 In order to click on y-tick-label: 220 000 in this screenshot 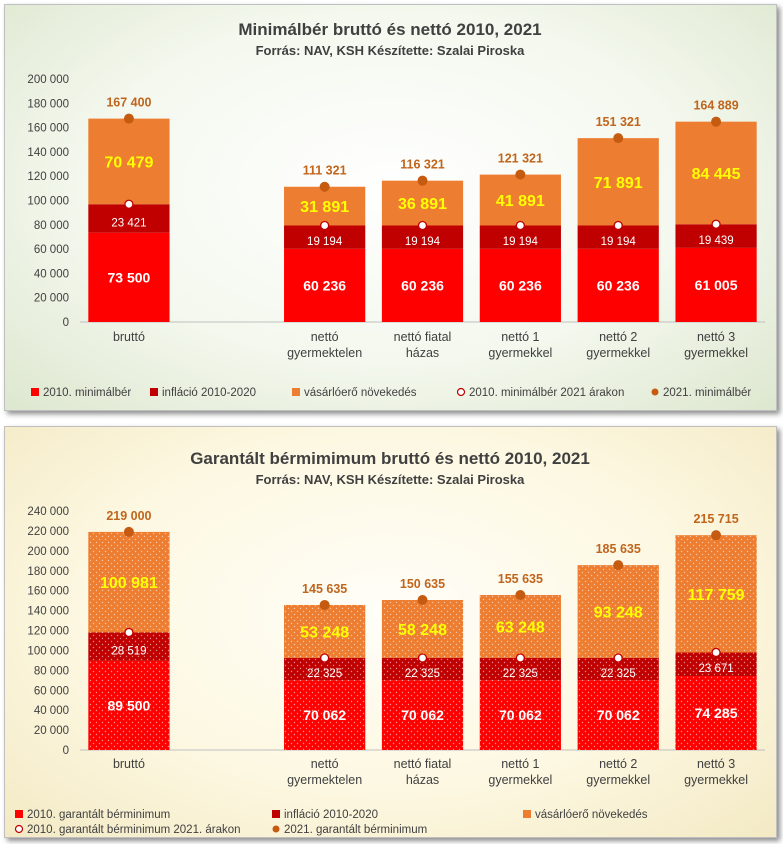, I will do `click(48, 532)`.